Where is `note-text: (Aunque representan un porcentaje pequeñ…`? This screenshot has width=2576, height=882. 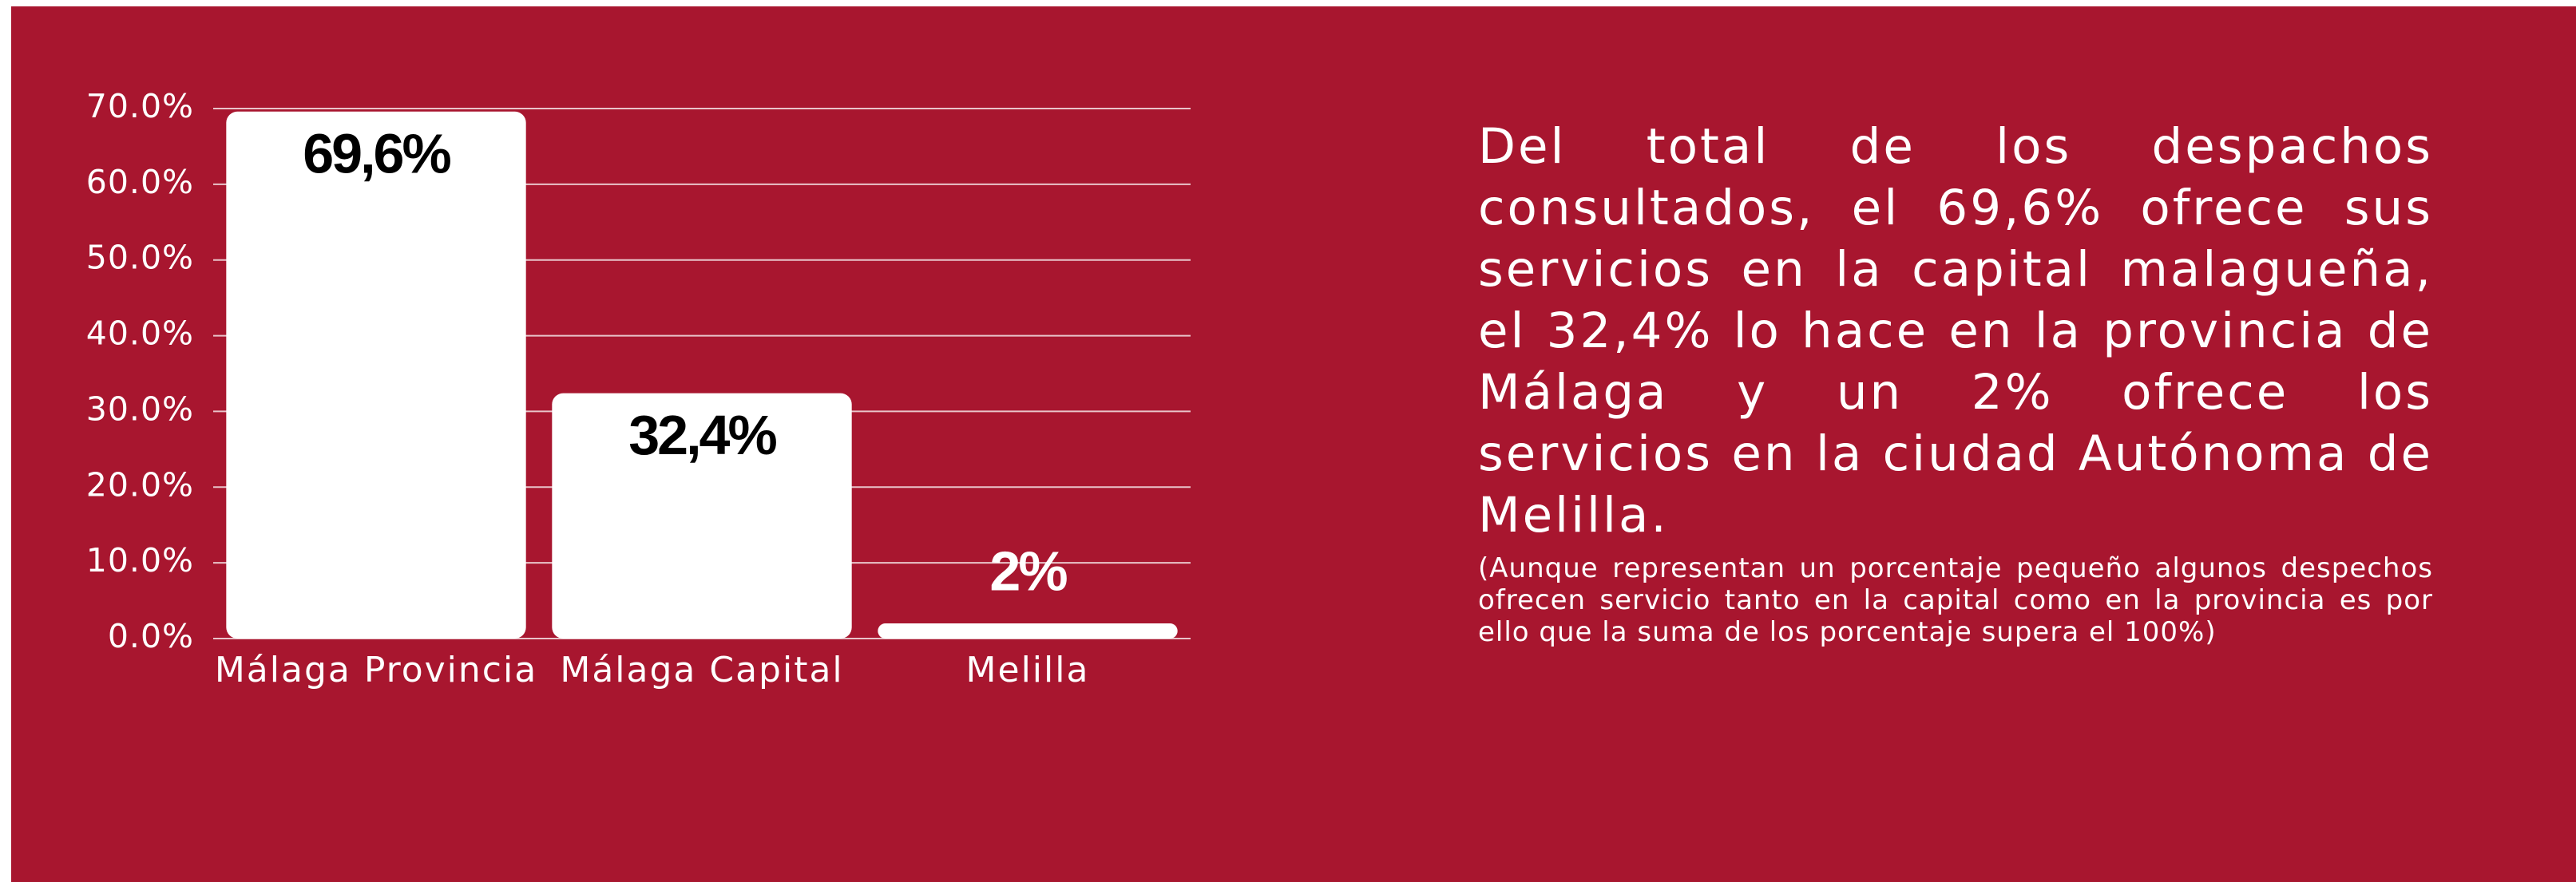
note-text: (Aunque representan un porcentaje pequeñ… is located at coordinates (1955, 600).